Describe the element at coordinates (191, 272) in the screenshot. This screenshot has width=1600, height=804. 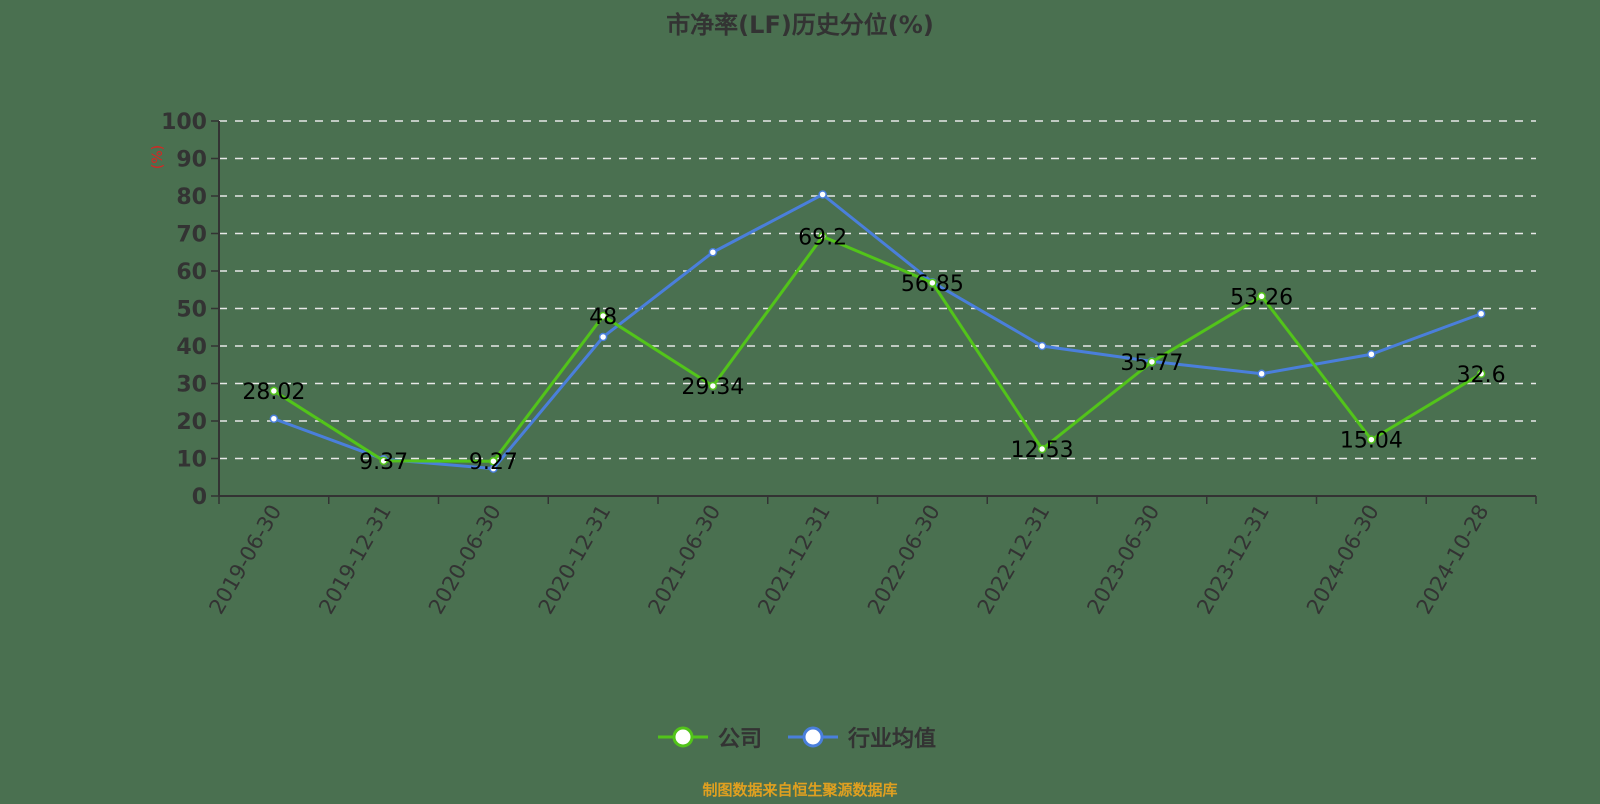
I see `y-tick-label: 60` at that location.